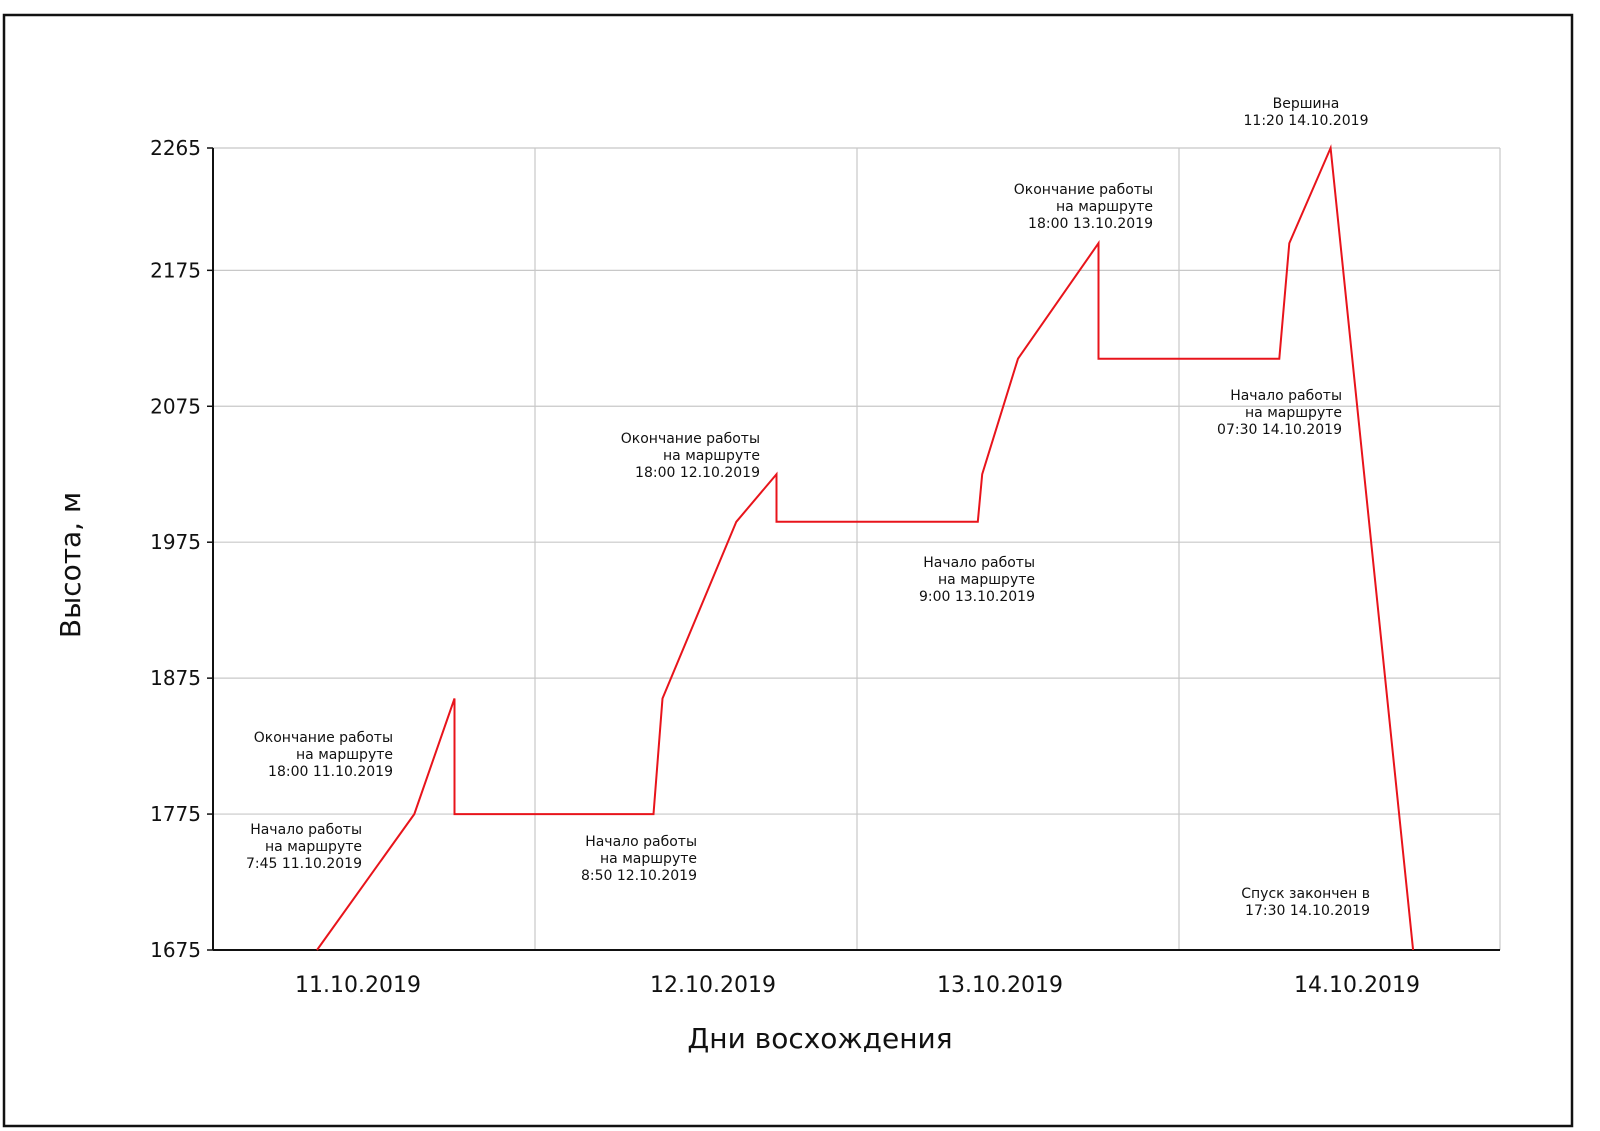 Image resolution: width=1600 pixels, height=1131 pixels. What do you see at coordinates (175, 678) in the screenshot?
I see `y-tick-label: 1875` at bounding box center [175, 678].